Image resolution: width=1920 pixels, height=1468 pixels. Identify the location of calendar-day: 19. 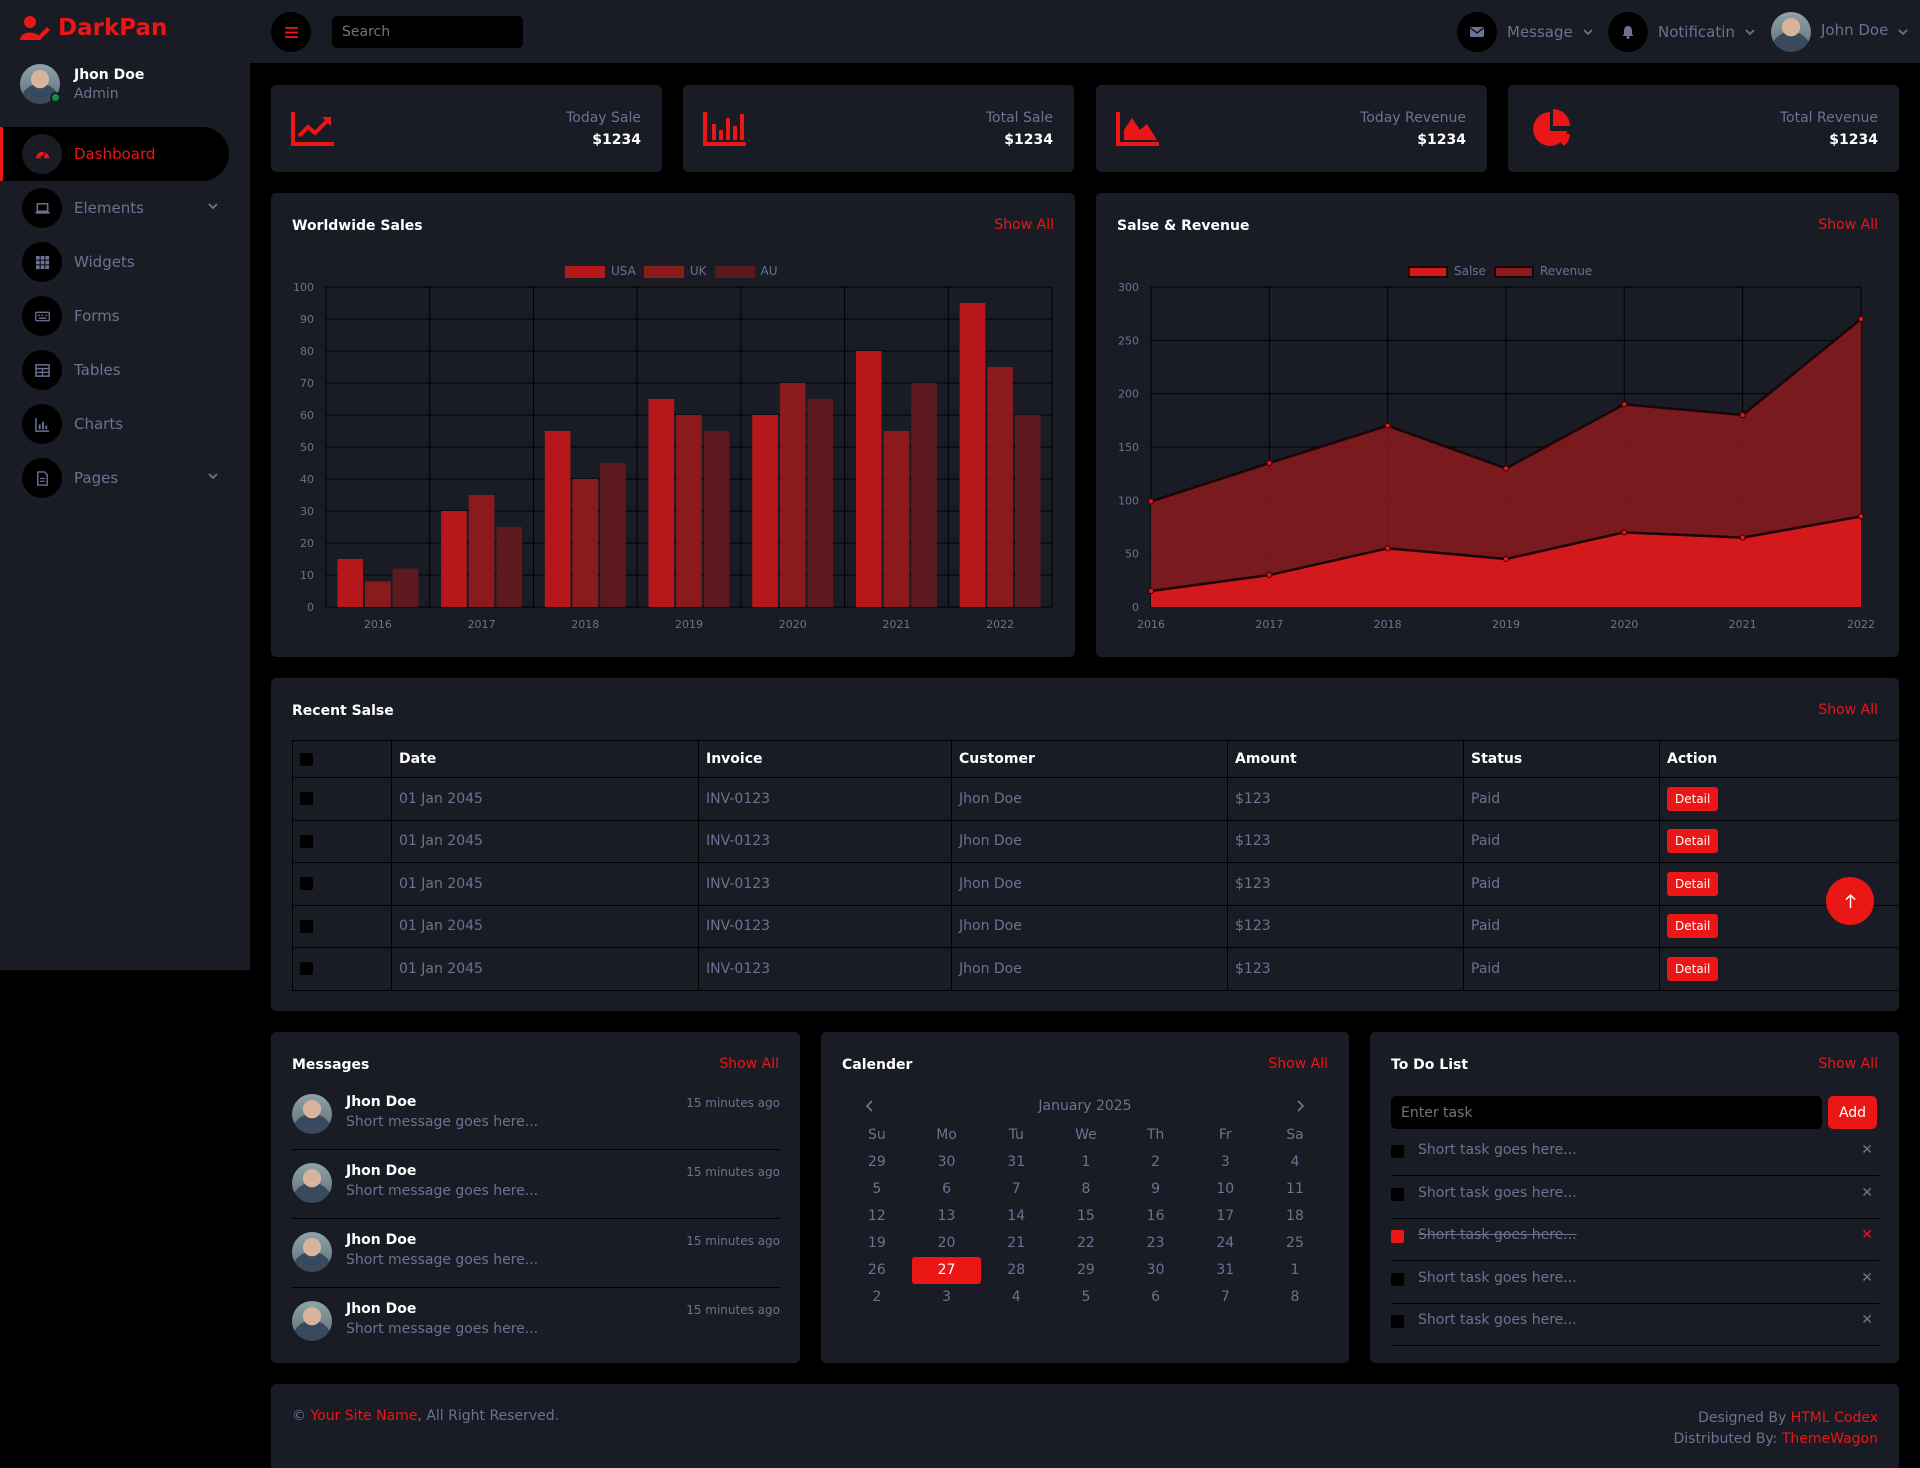
(876, 1243).